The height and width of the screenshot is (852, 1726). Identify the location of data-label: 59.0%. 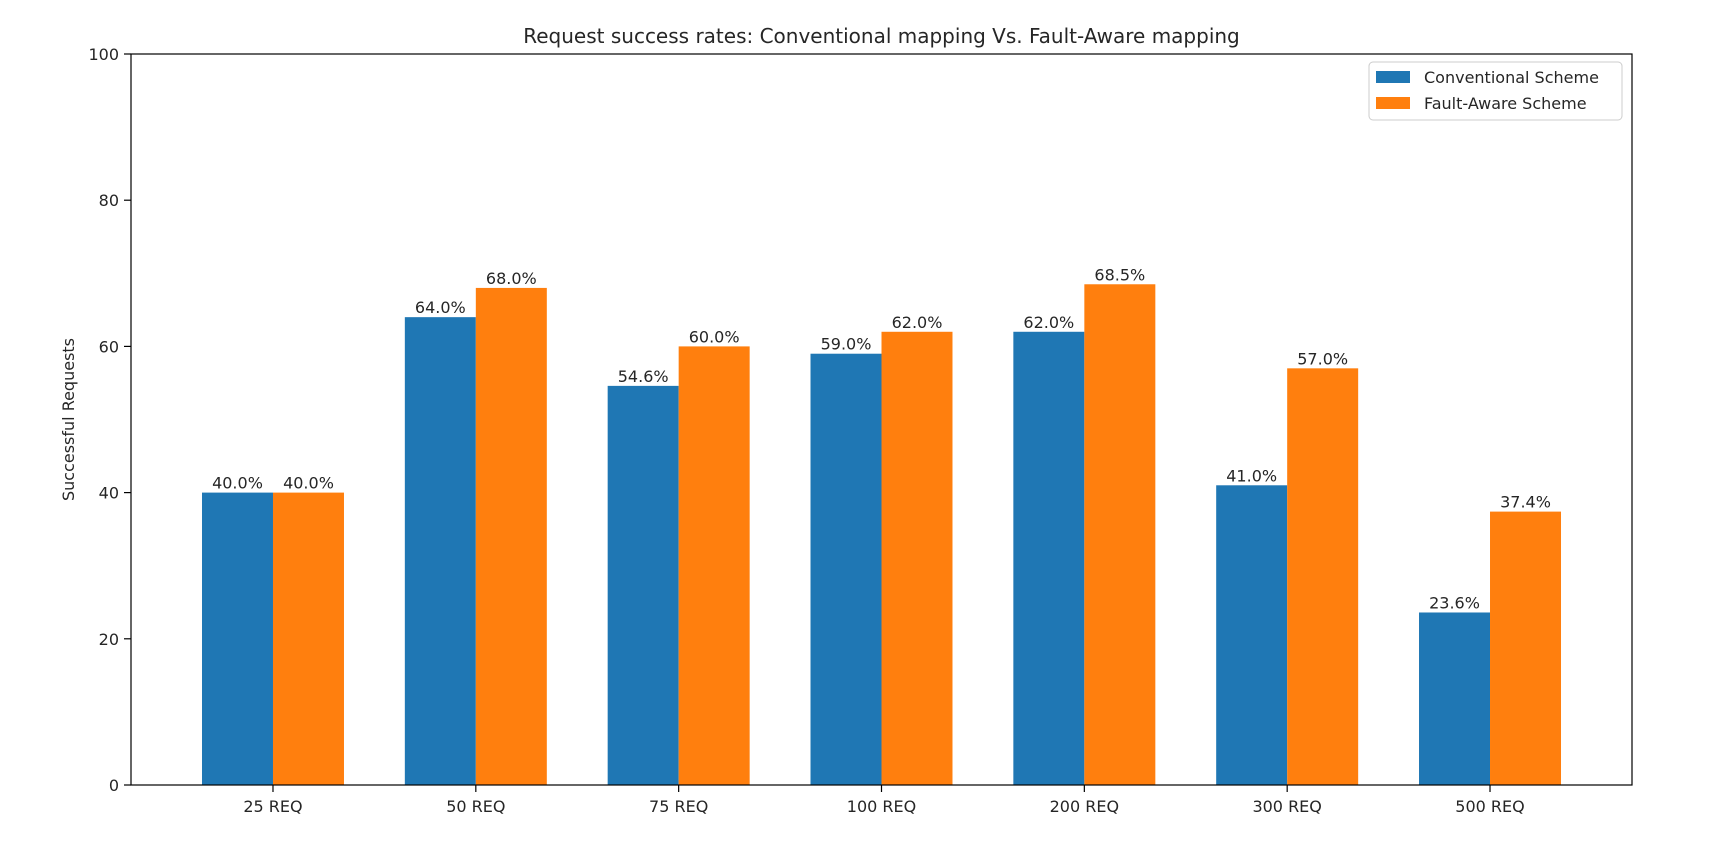
(846, 344).